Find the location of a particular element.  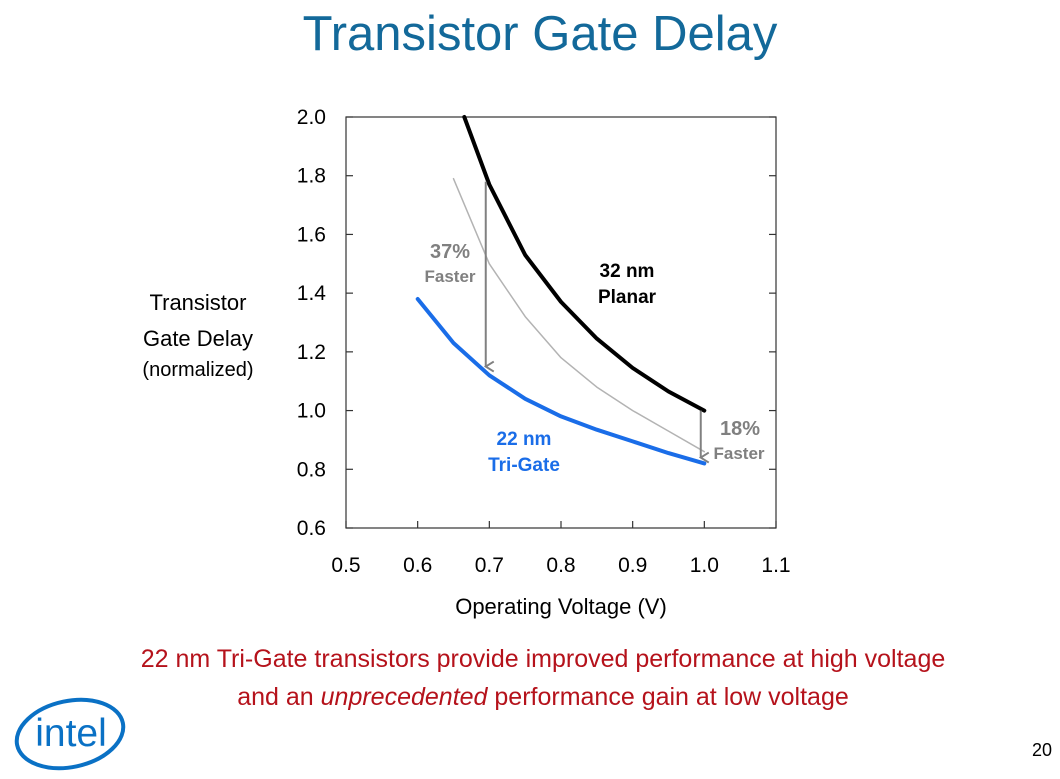

x-axis-label: Operating Voltage (V) is located at coordinates (561, 606).